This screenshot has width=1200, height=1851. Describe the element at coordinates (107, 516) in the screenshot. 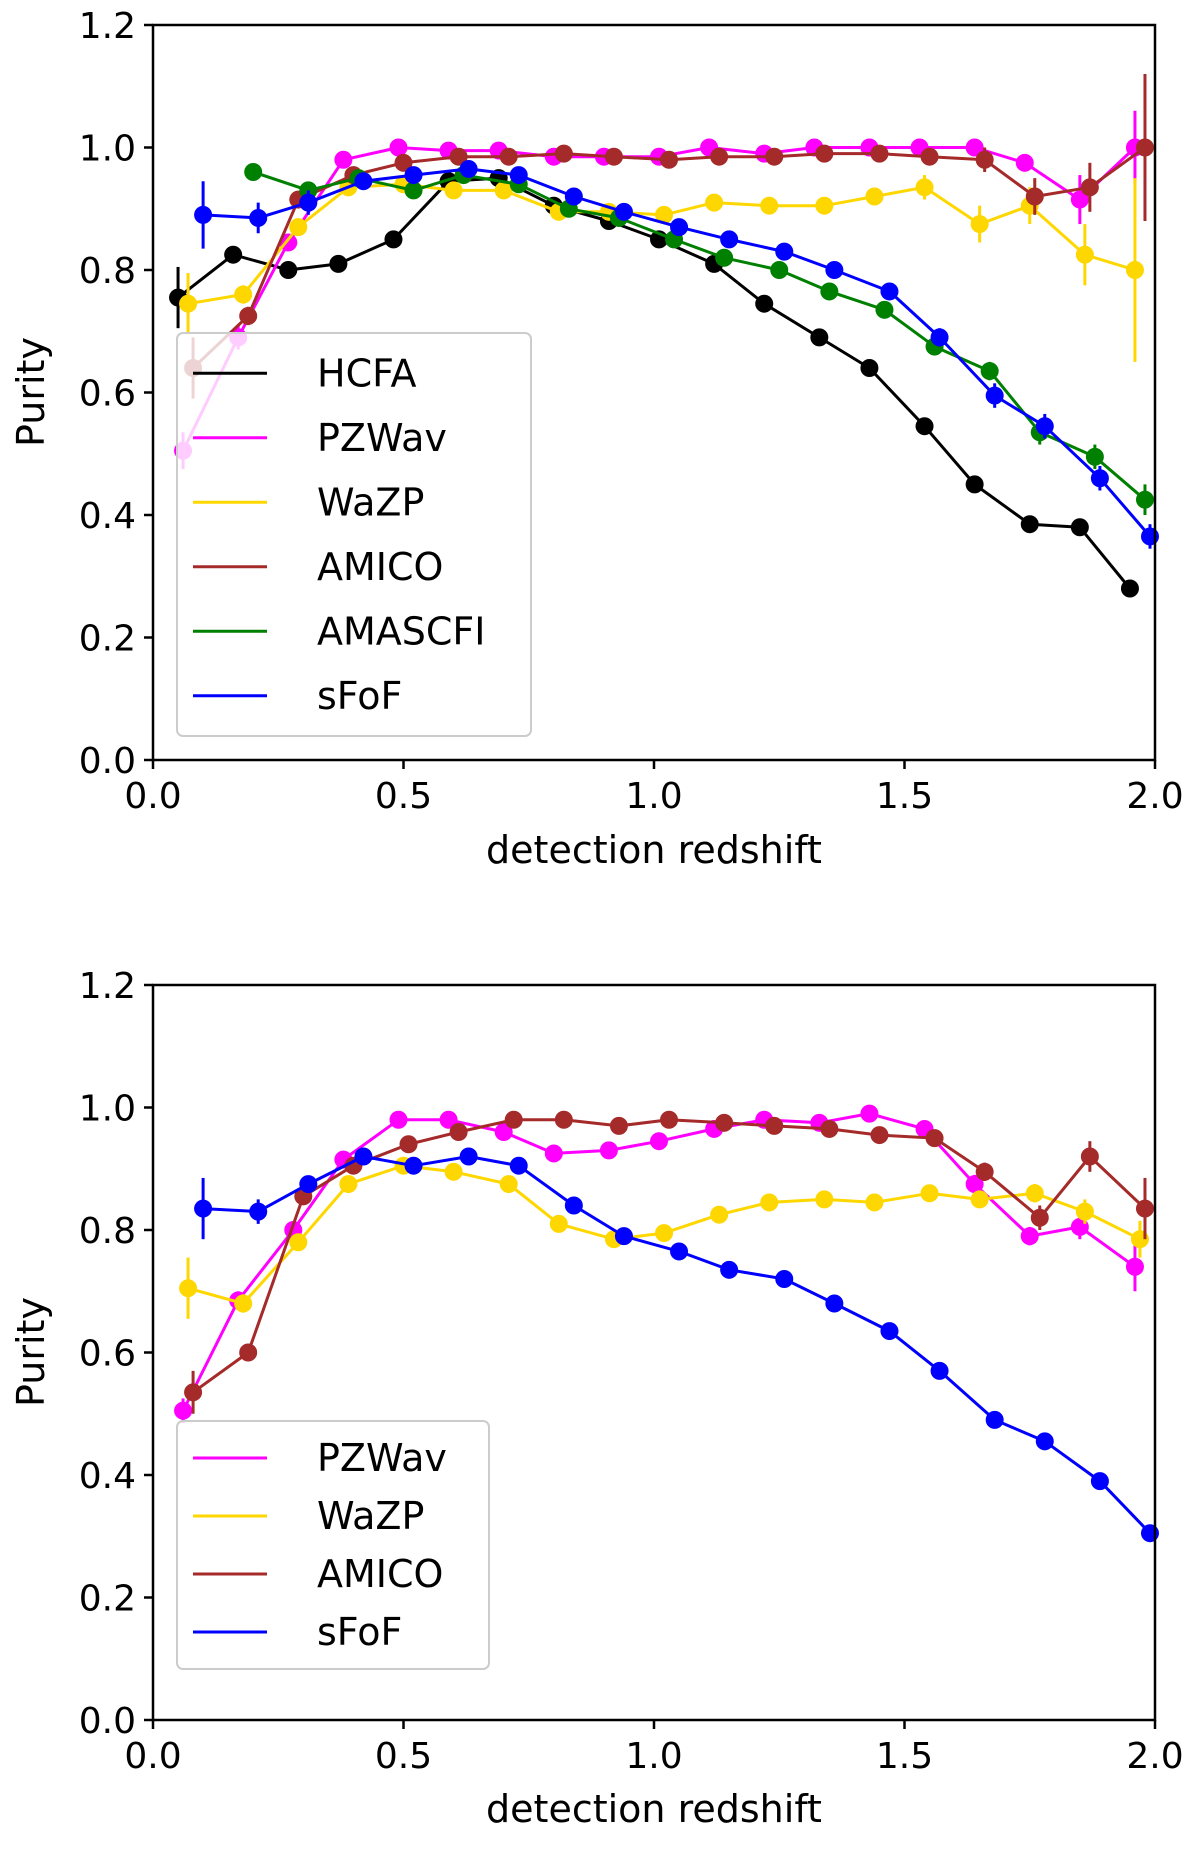

I see `top-y-tick-label: 0.4` at that location.